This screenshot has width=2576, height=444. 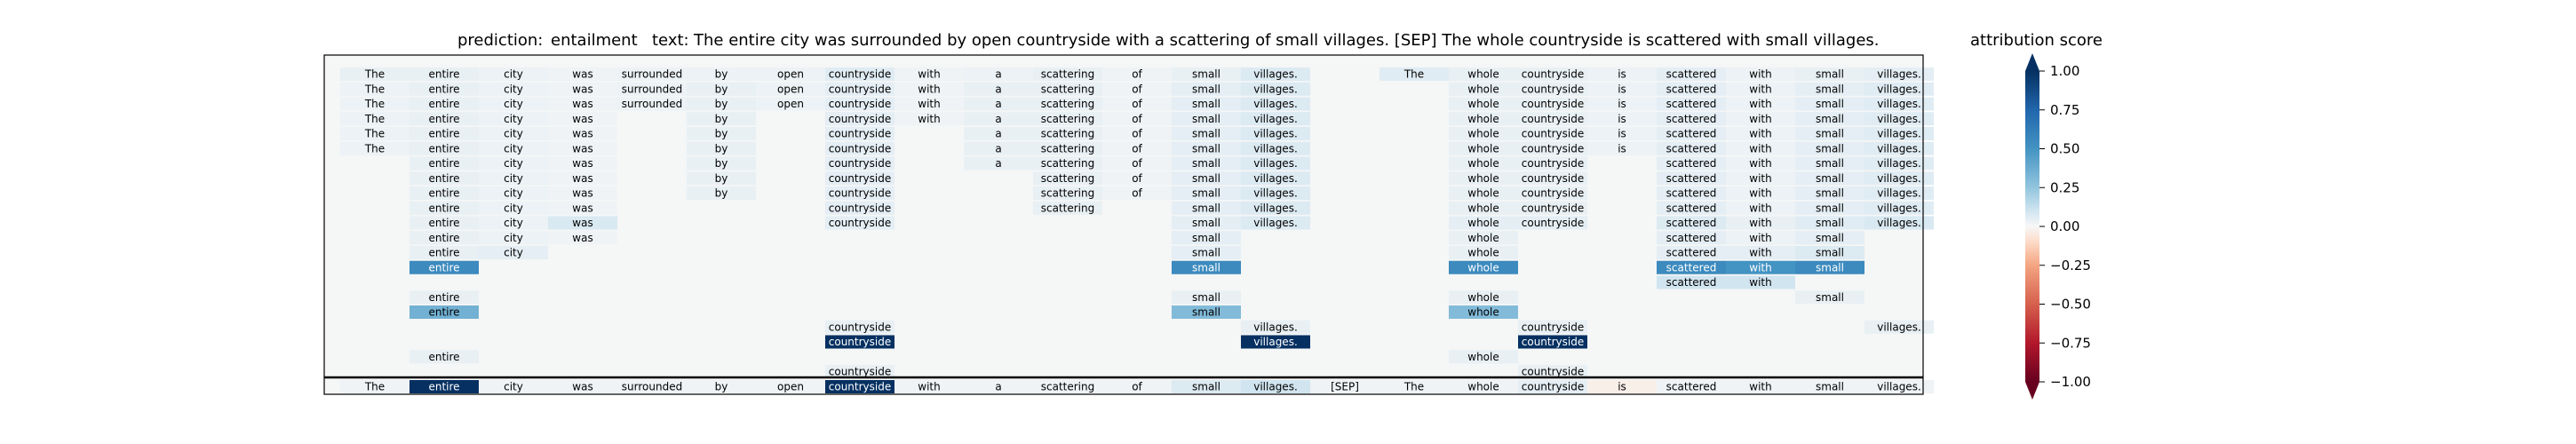 What do you see at coordinates (1691, 178) in the screenshot?
I see `row-7-token-label: scattered` at bounding box center [1691, 178].